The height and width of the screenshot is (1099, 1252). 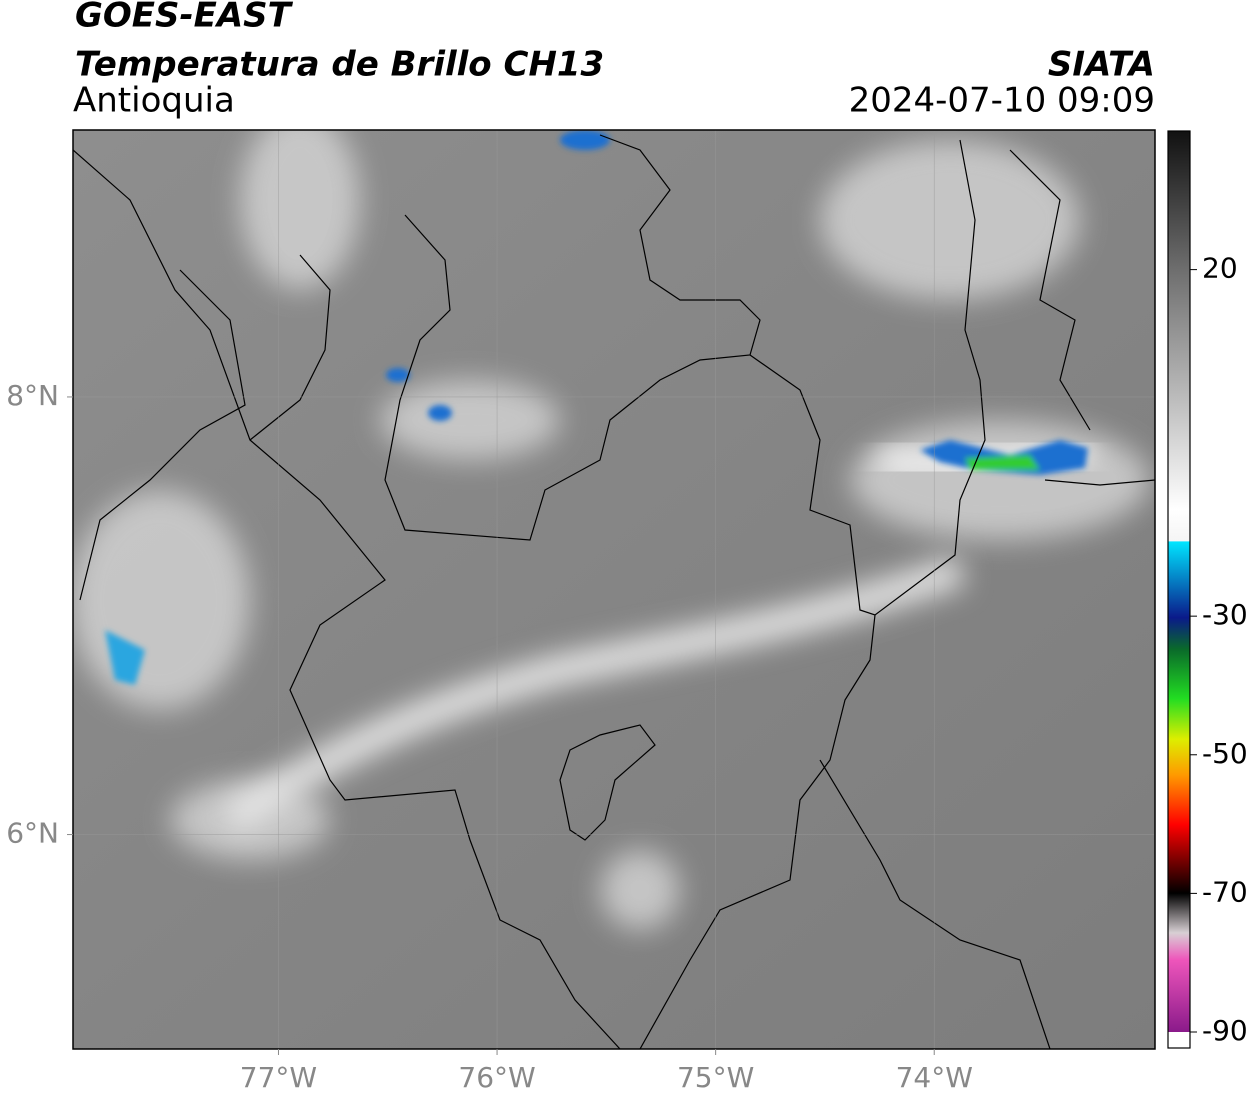 I want to click on y-tick-label: 6°N, so click(x=32, y=833).